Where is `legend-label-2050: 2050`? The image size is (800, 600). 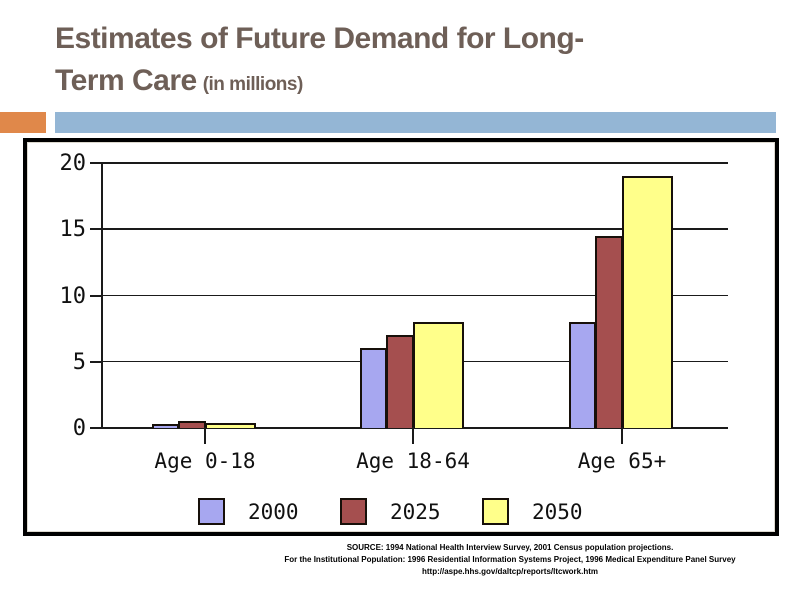 legend-label-2050: 2050 is located at coordinates (557, 512).